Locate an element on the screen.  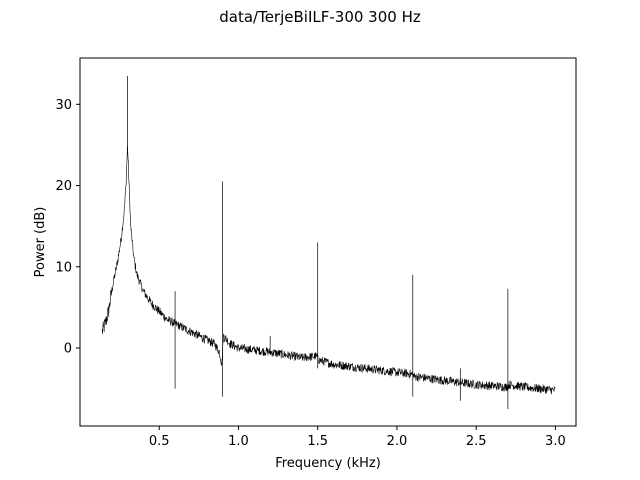
x-tick-label: 1.0 is located at coordinates (238, 441).